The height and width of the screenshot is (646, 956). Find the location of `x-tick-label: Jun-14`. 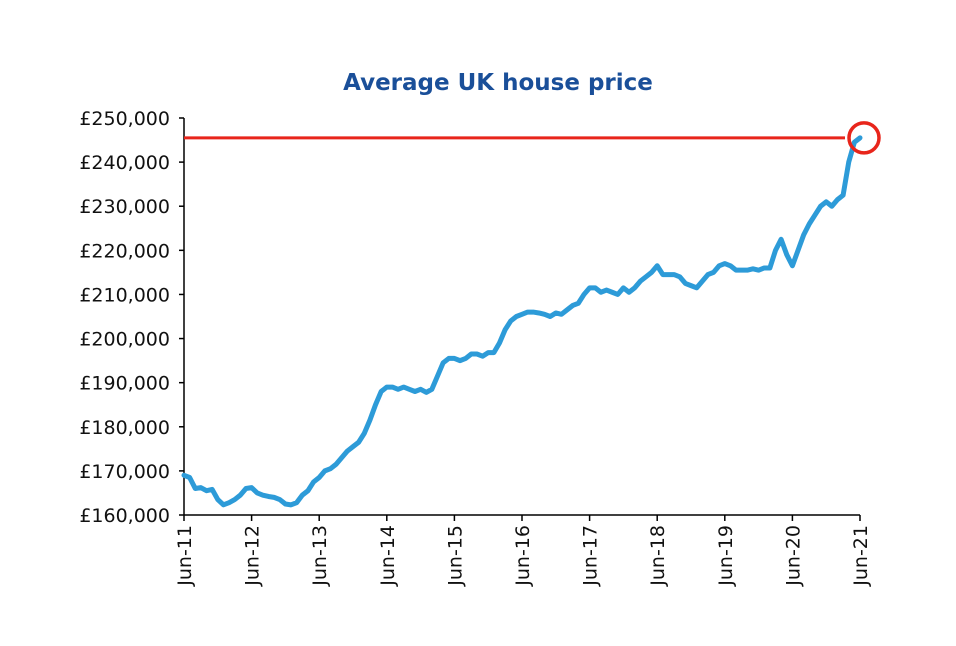

x-tick-label: Jun-14 is located at coordinates (388, 556).